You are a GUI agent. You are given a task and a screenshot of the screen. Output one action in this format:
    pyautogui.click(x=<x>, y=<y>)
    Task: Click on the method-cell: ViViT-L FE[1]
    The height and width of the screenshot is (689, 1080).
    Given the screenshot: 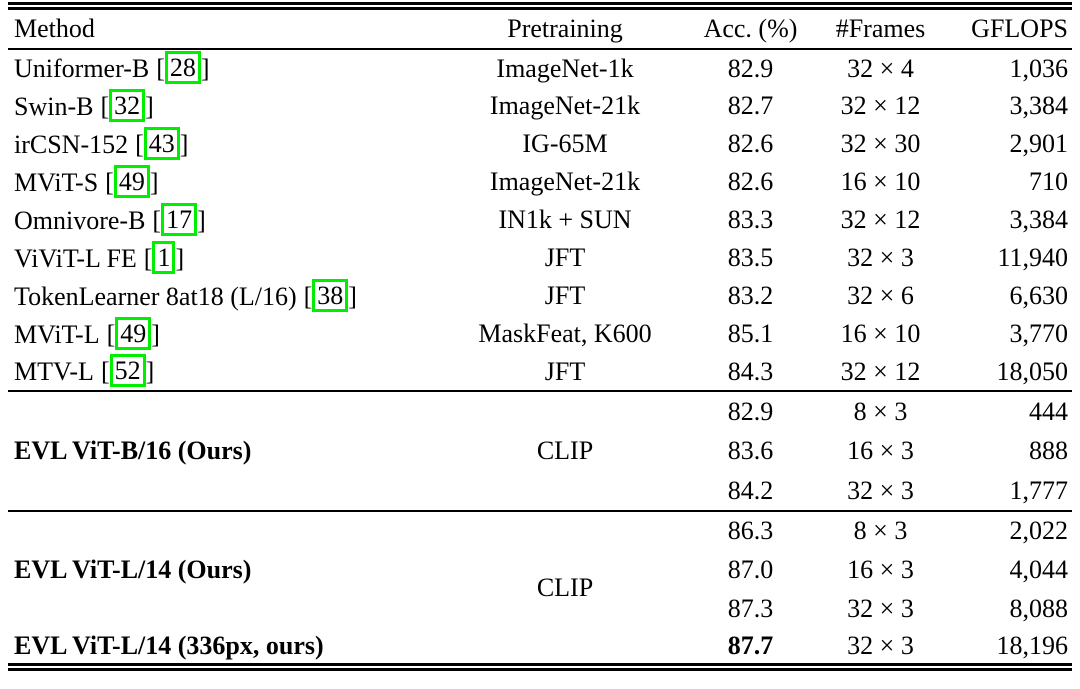 What is the action you would take?
    pyautogui.click(x=225, y=258)
    